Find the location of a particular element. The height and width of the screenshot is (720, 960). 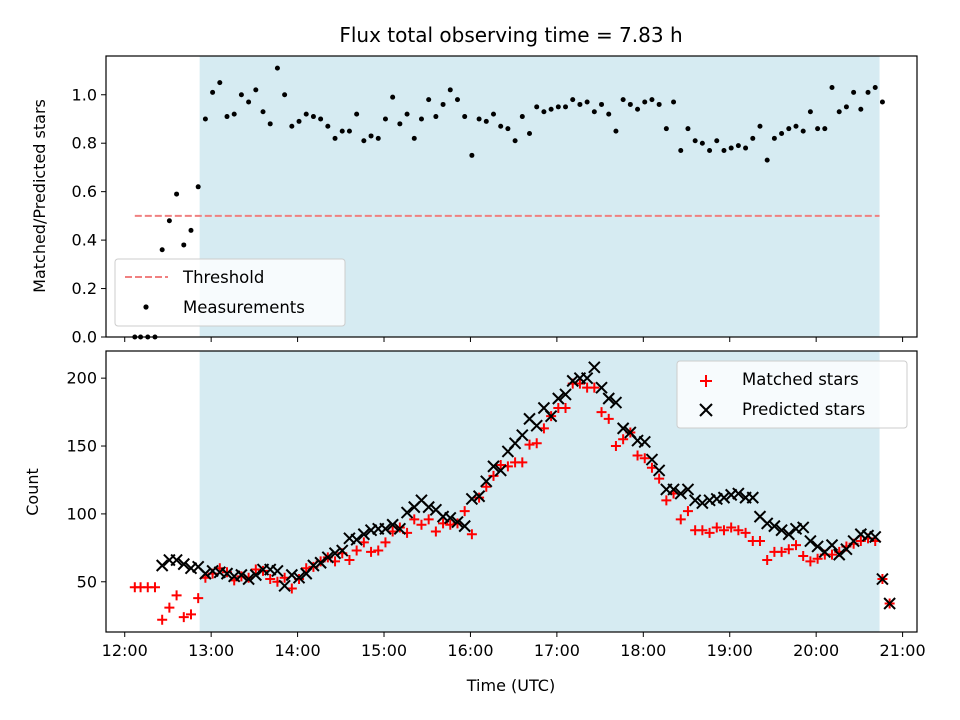

x-tick-label: 14:00 is located at coordinates (298, 650).